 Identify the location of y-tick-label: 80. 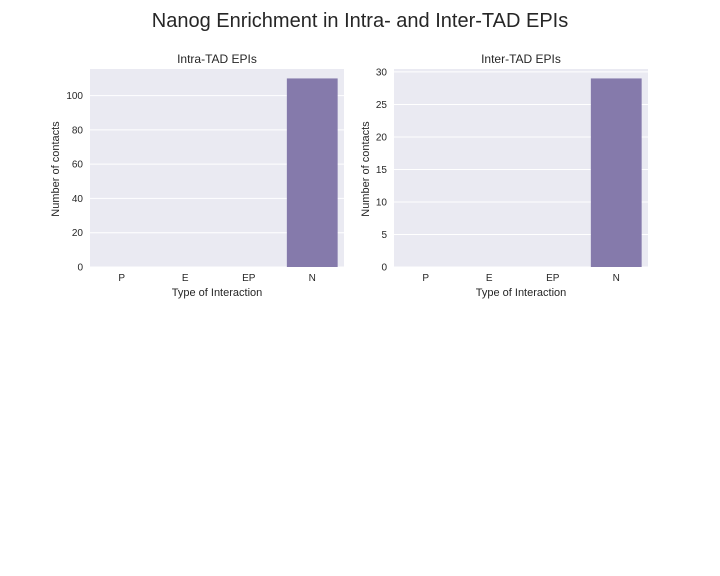
(78, 130).